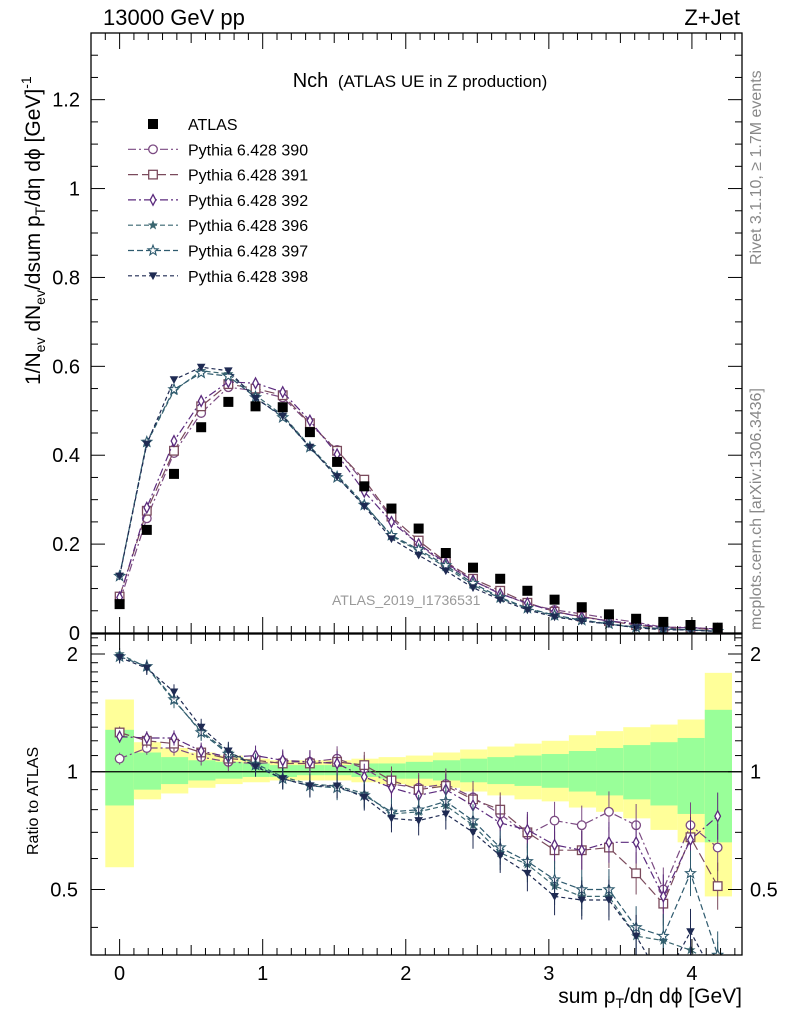 The width and height of the screenshot is (786, 1024). I want to click on legend-label: Pythia 6.428 391, so click(248, 176).